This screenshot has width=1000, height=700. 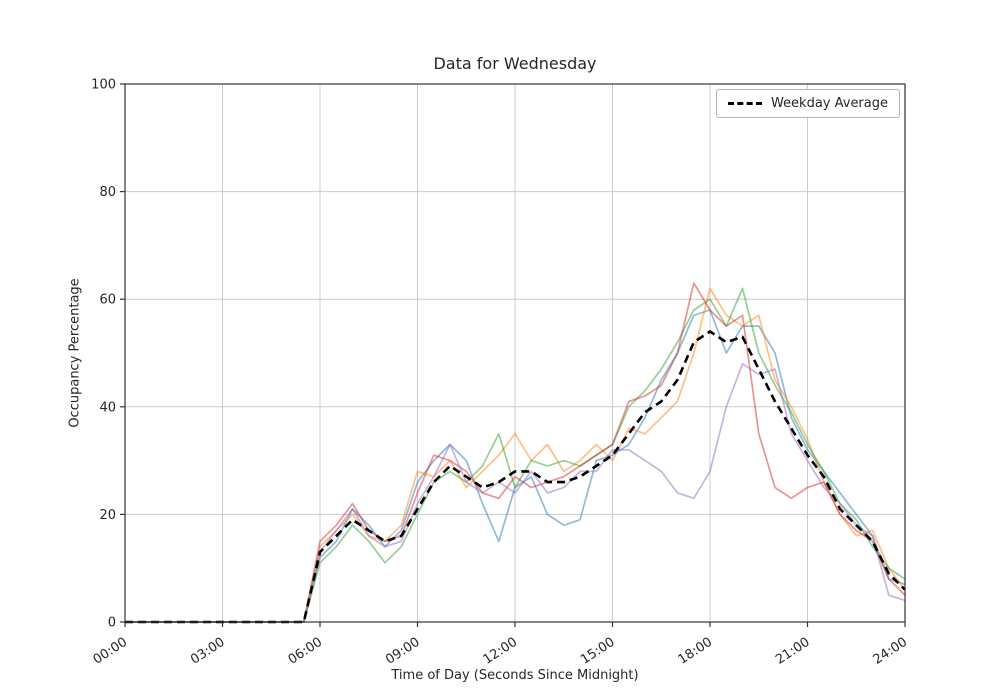 What do you see at coordinates (75, 353) in the screenshot?
I see `y-axis-label: Occupancy Percentage` at bounding box center [75, 353].